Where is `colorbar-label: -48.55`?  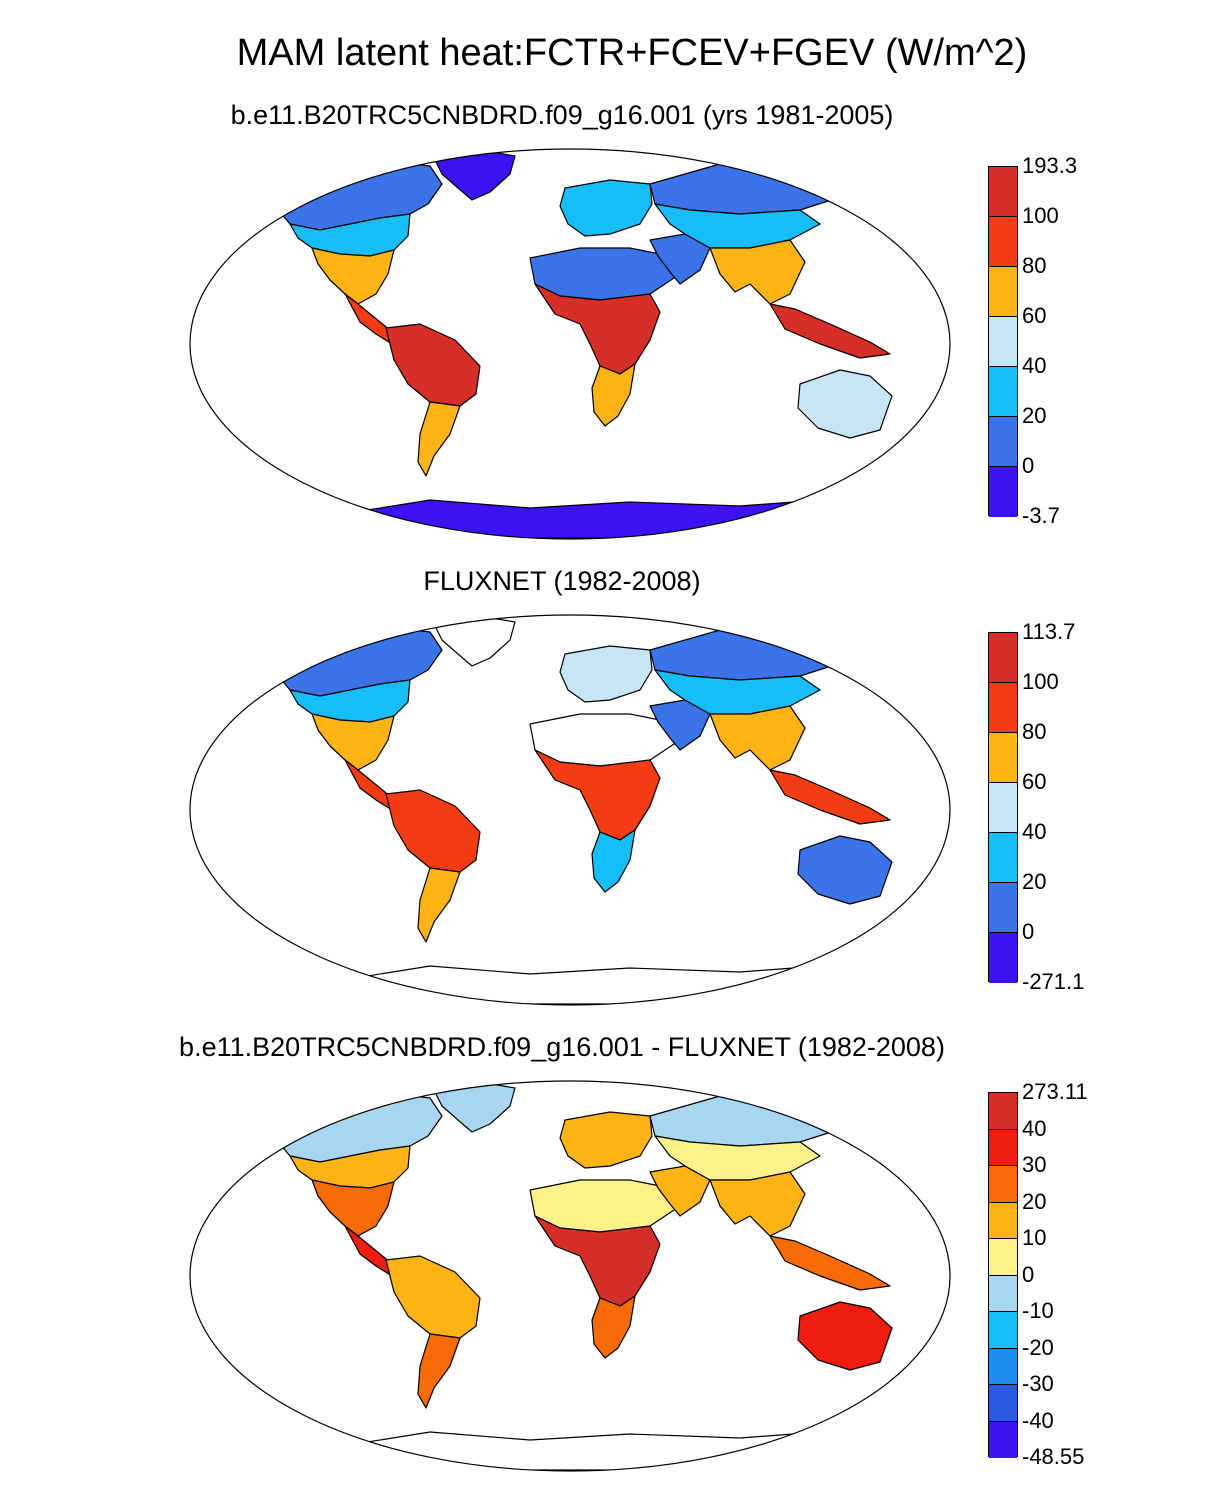 colorbar-label: -48.55 is located at coordinates (1053, 1456).